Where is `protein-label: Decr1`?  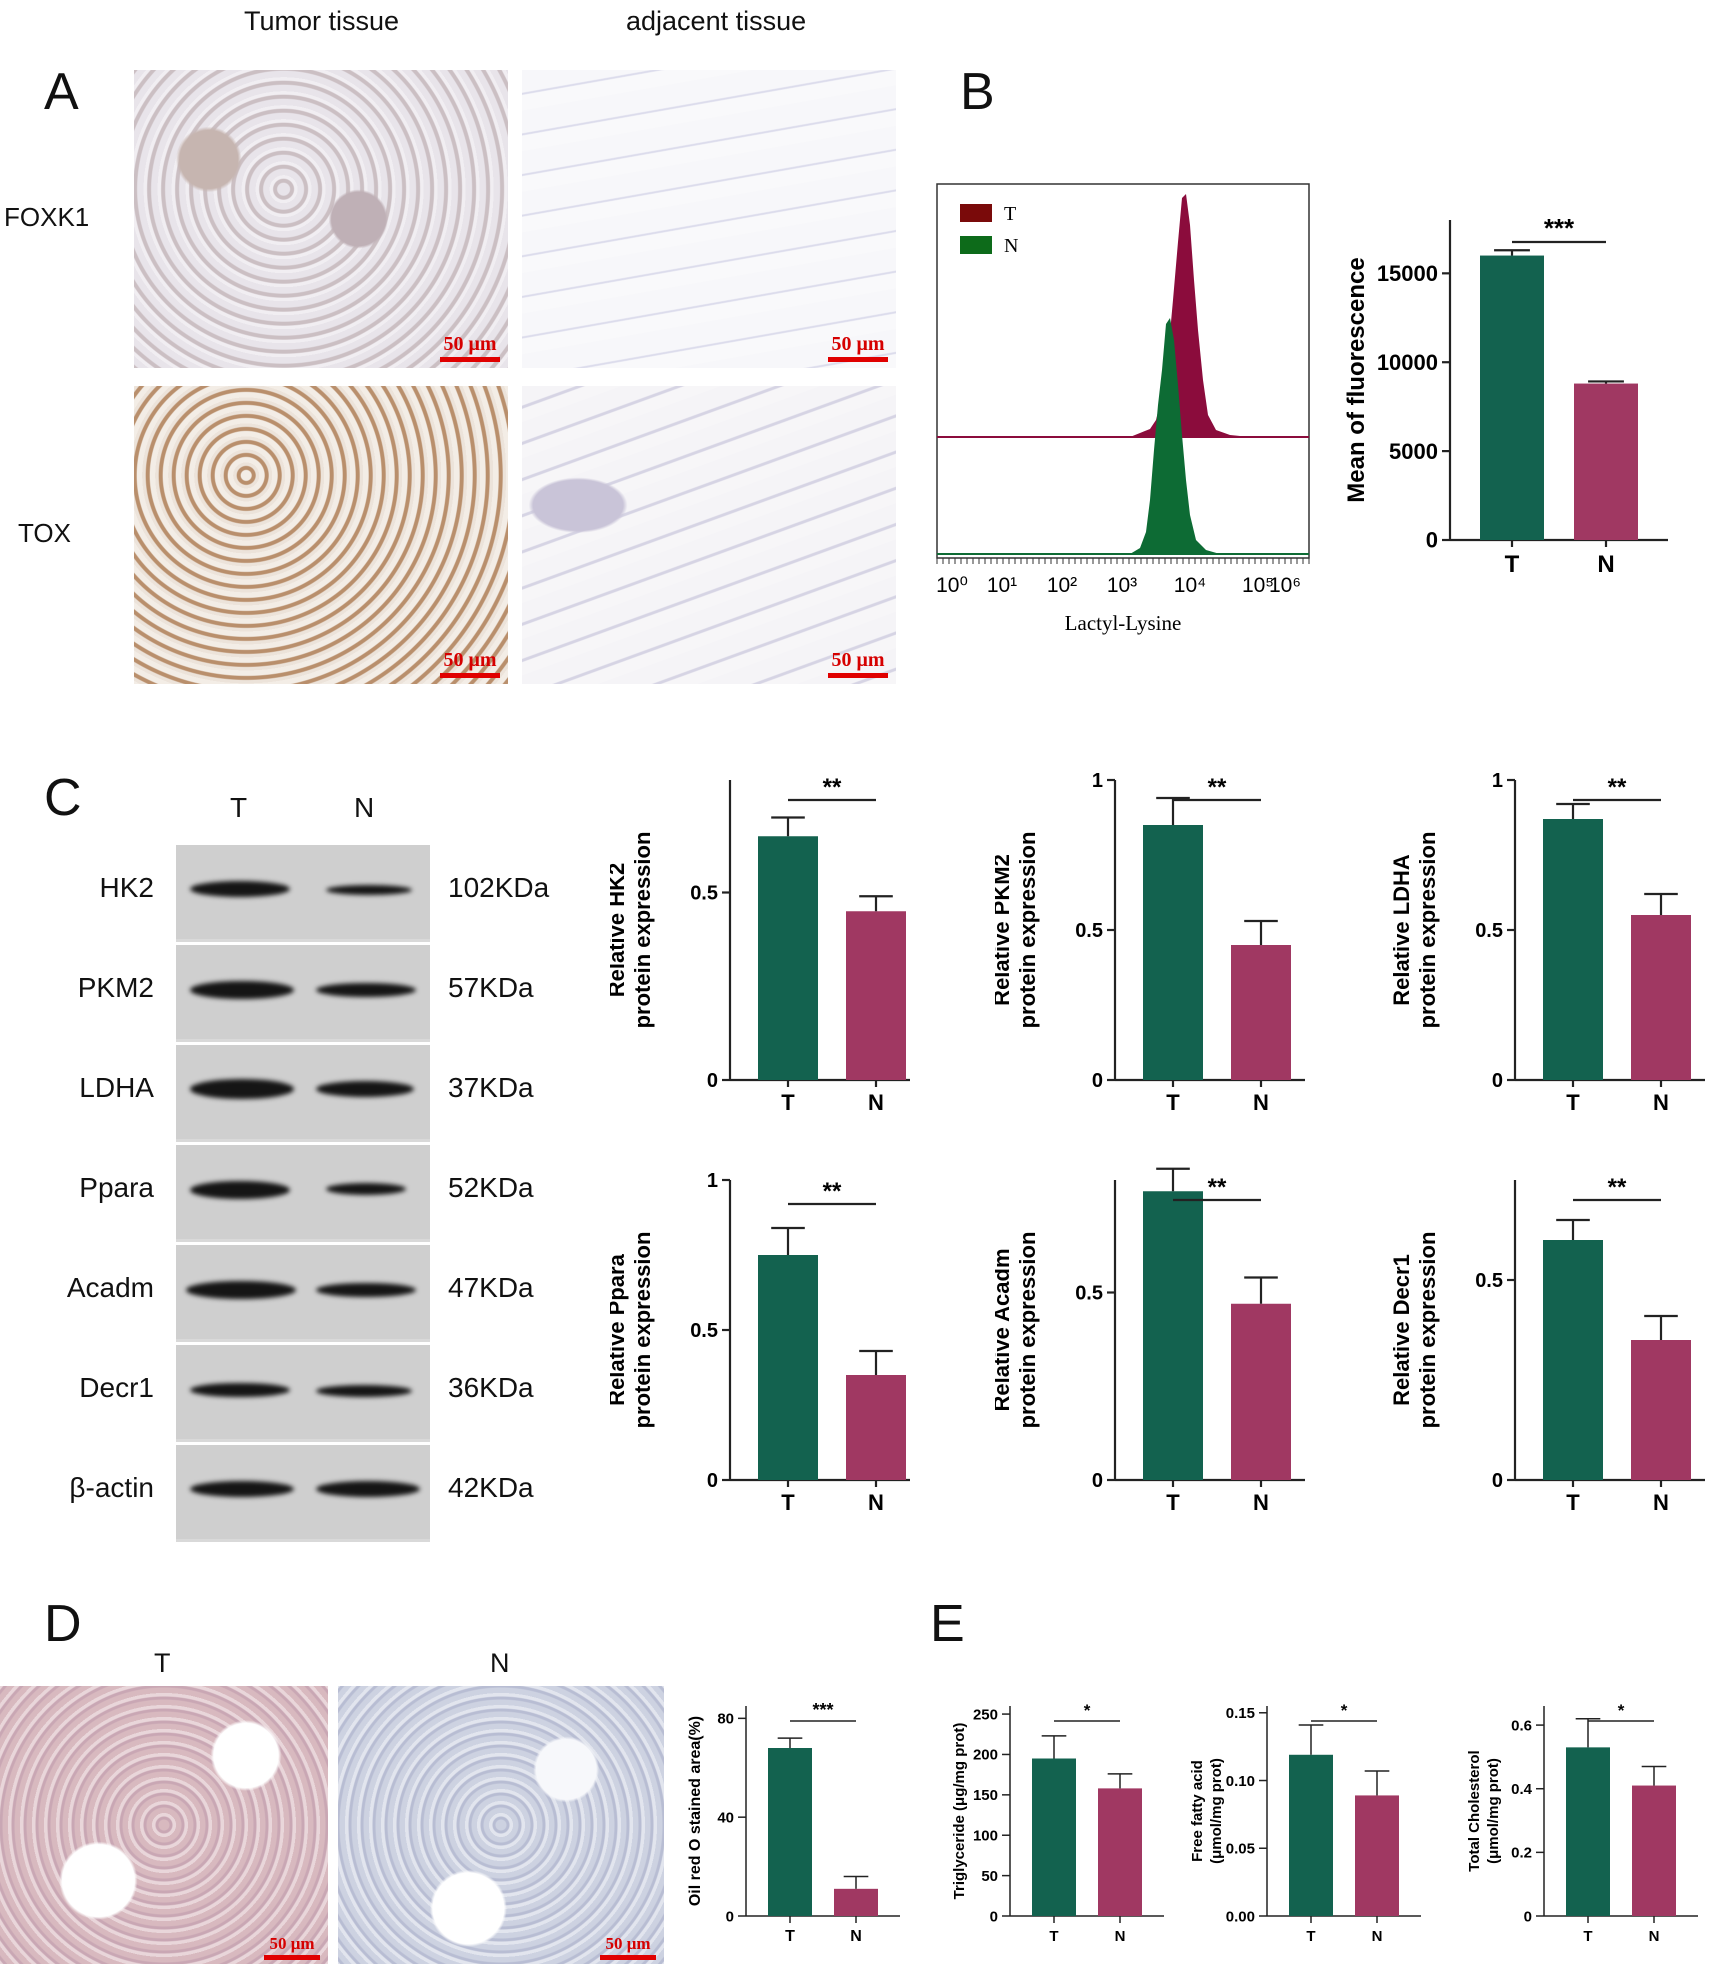 protein-label: Decr1 is located at coordinates (116, 1387).